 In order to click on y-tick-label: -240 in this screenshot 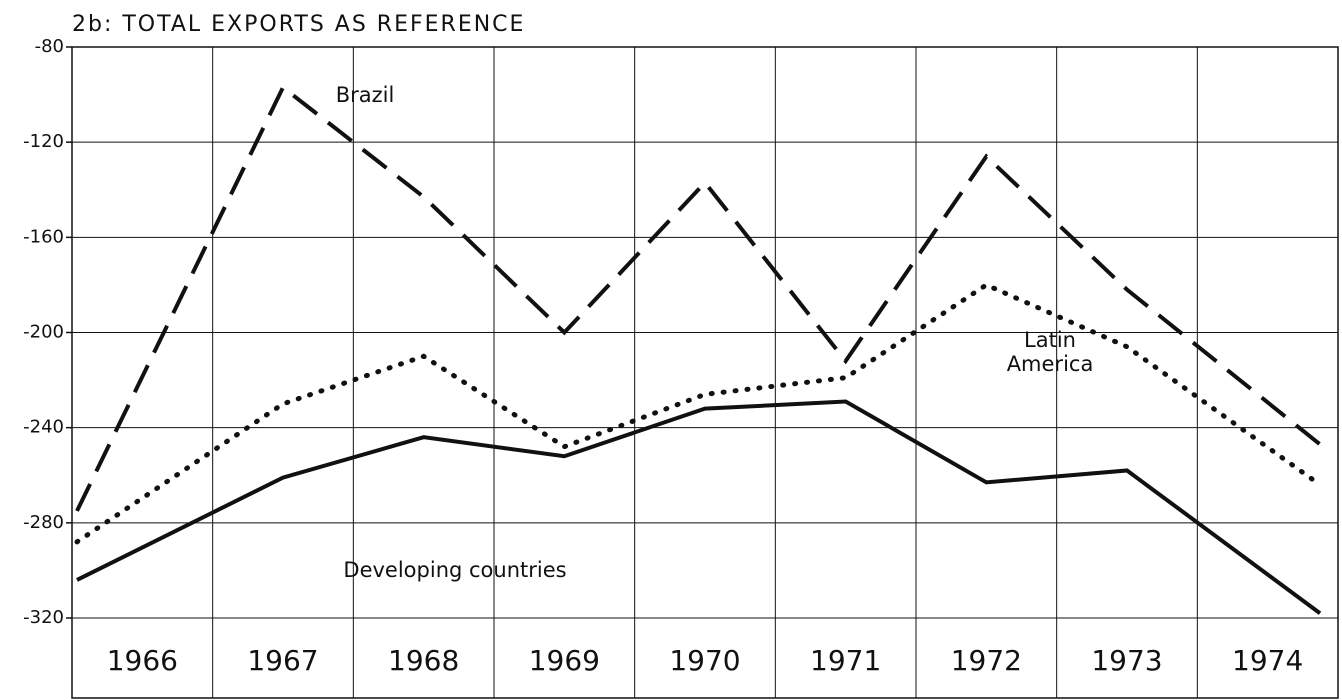, I will do `click(43, 427)`.